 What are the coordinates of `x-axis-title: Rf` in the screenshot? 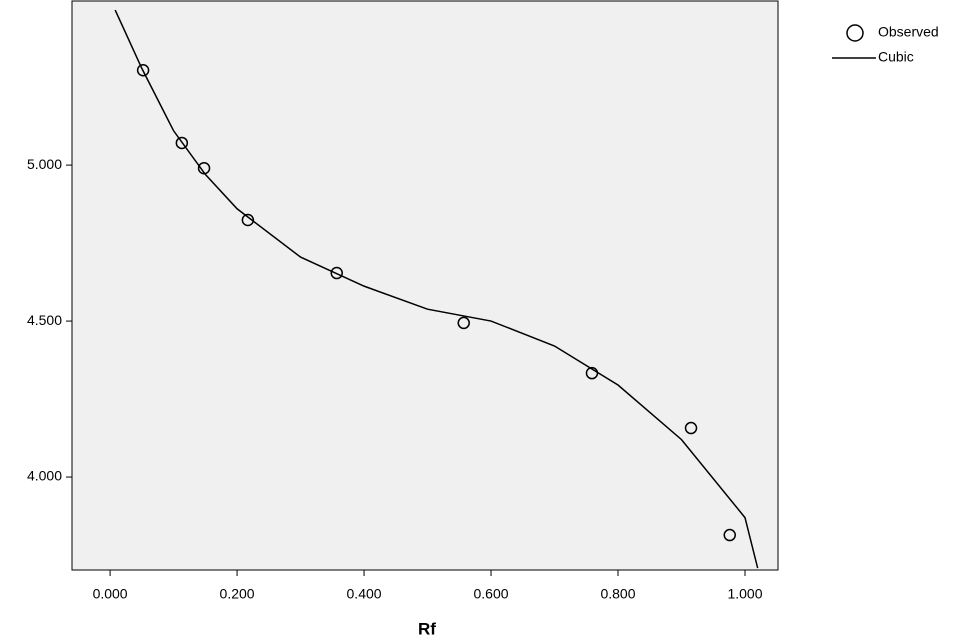 It's located at (427, 628).